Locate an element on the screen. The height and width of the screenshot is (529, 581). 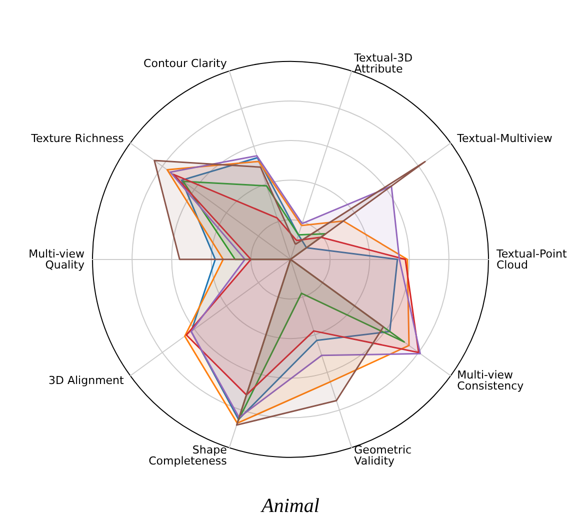
spoke-label: Textual-Point Cloud is located at coordinates (532, 259).